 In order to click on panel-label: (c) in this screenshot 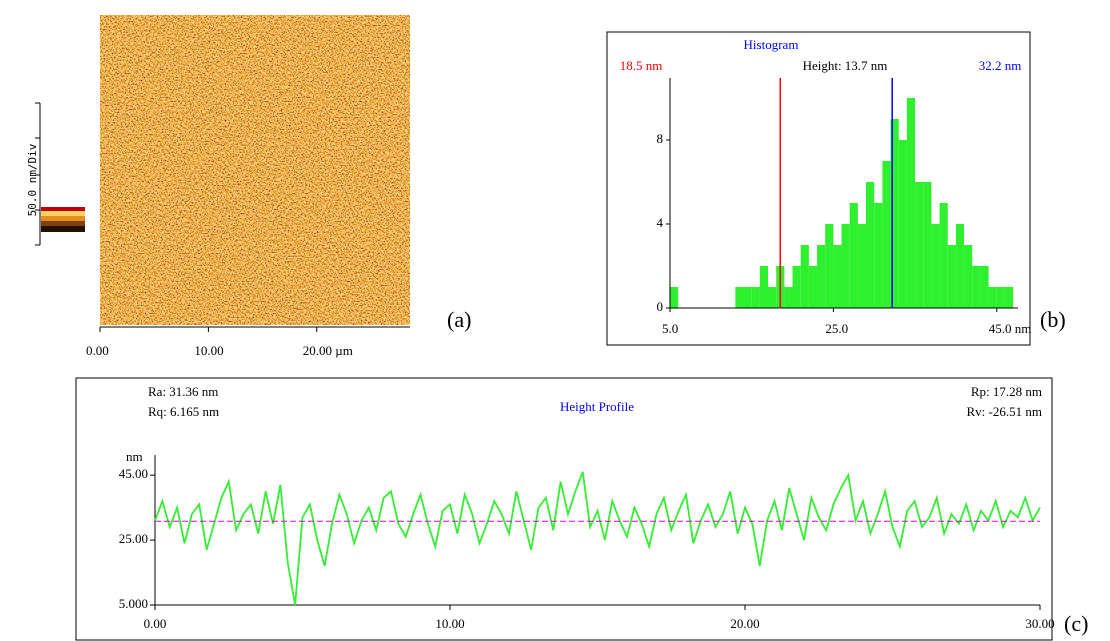, I will do `click(1076, 623)`.